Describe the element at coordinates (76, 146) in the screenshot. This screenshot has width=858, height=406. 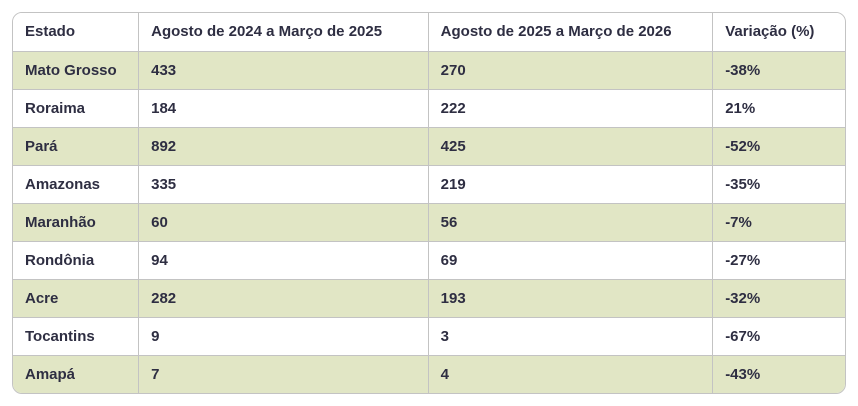
I see `cell-estado: Pará` at that location.